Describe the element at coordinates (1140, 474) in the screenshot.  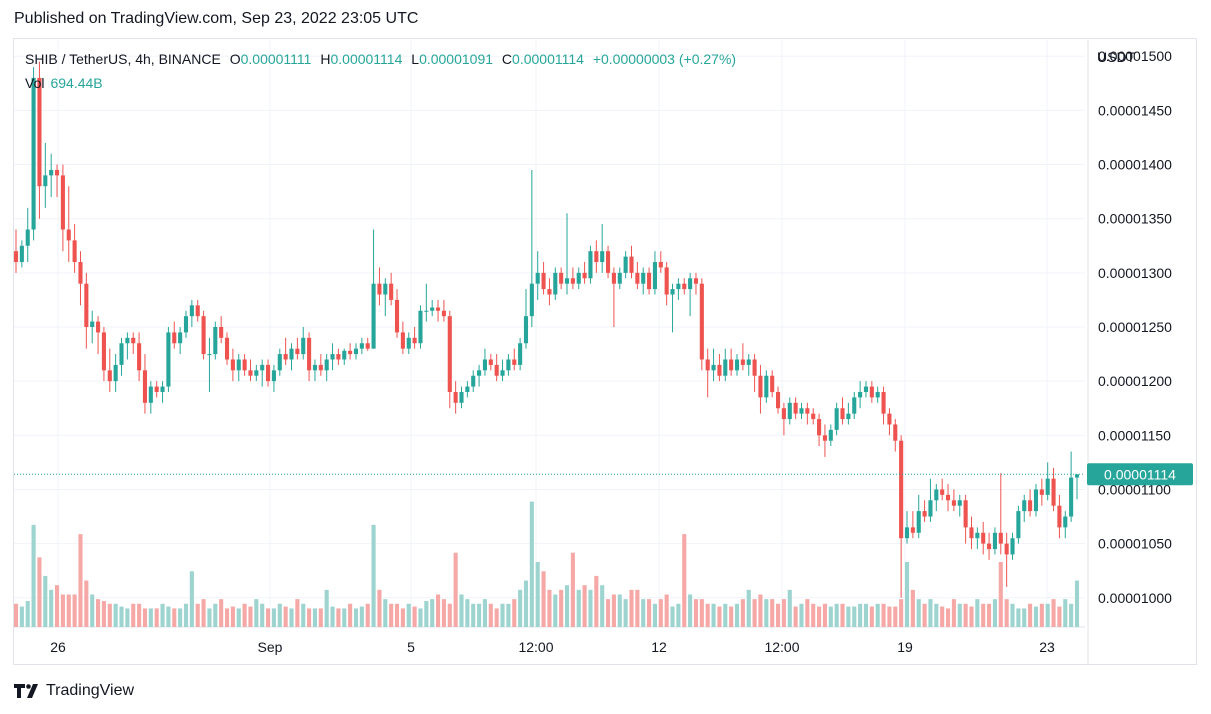
I see `last-price-tag` at that location.